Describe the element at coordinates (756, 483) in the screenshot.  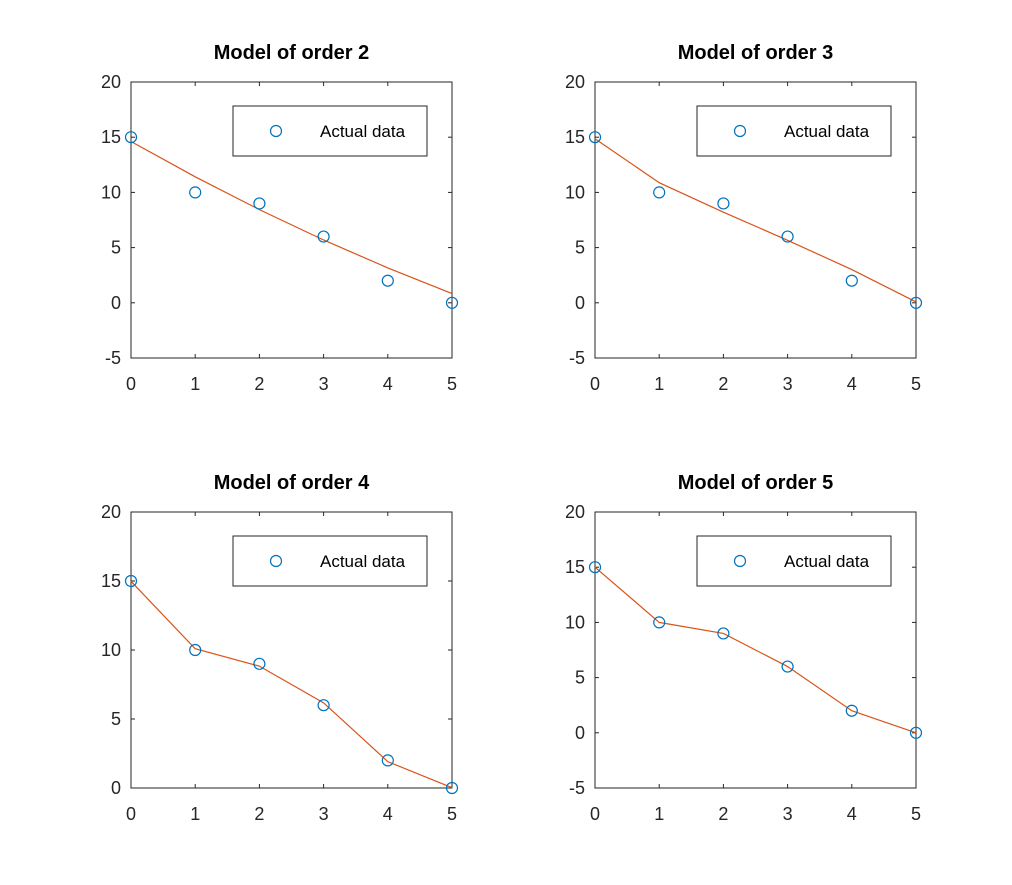
I see `chart-title: Model of order 5` at that location.